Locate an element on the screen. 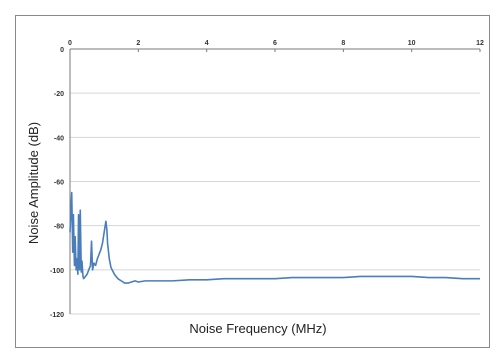  x-axis-label: Noise Frequency (MHz) is located at coordinates (257, 328).